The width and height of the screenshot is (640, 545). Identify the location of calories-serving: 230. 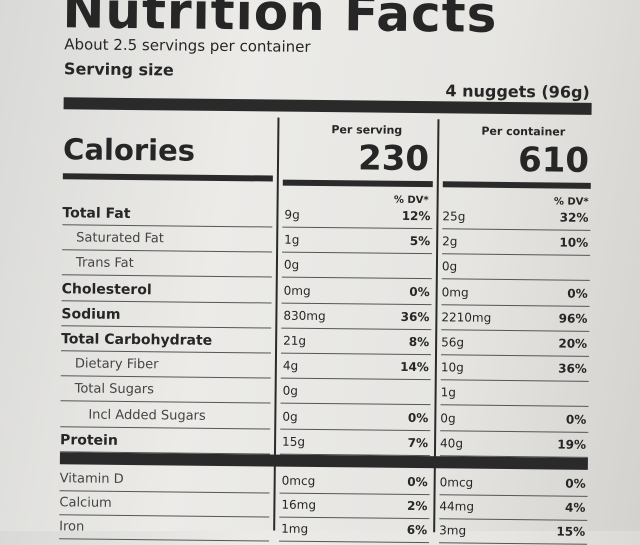
(393, 159).